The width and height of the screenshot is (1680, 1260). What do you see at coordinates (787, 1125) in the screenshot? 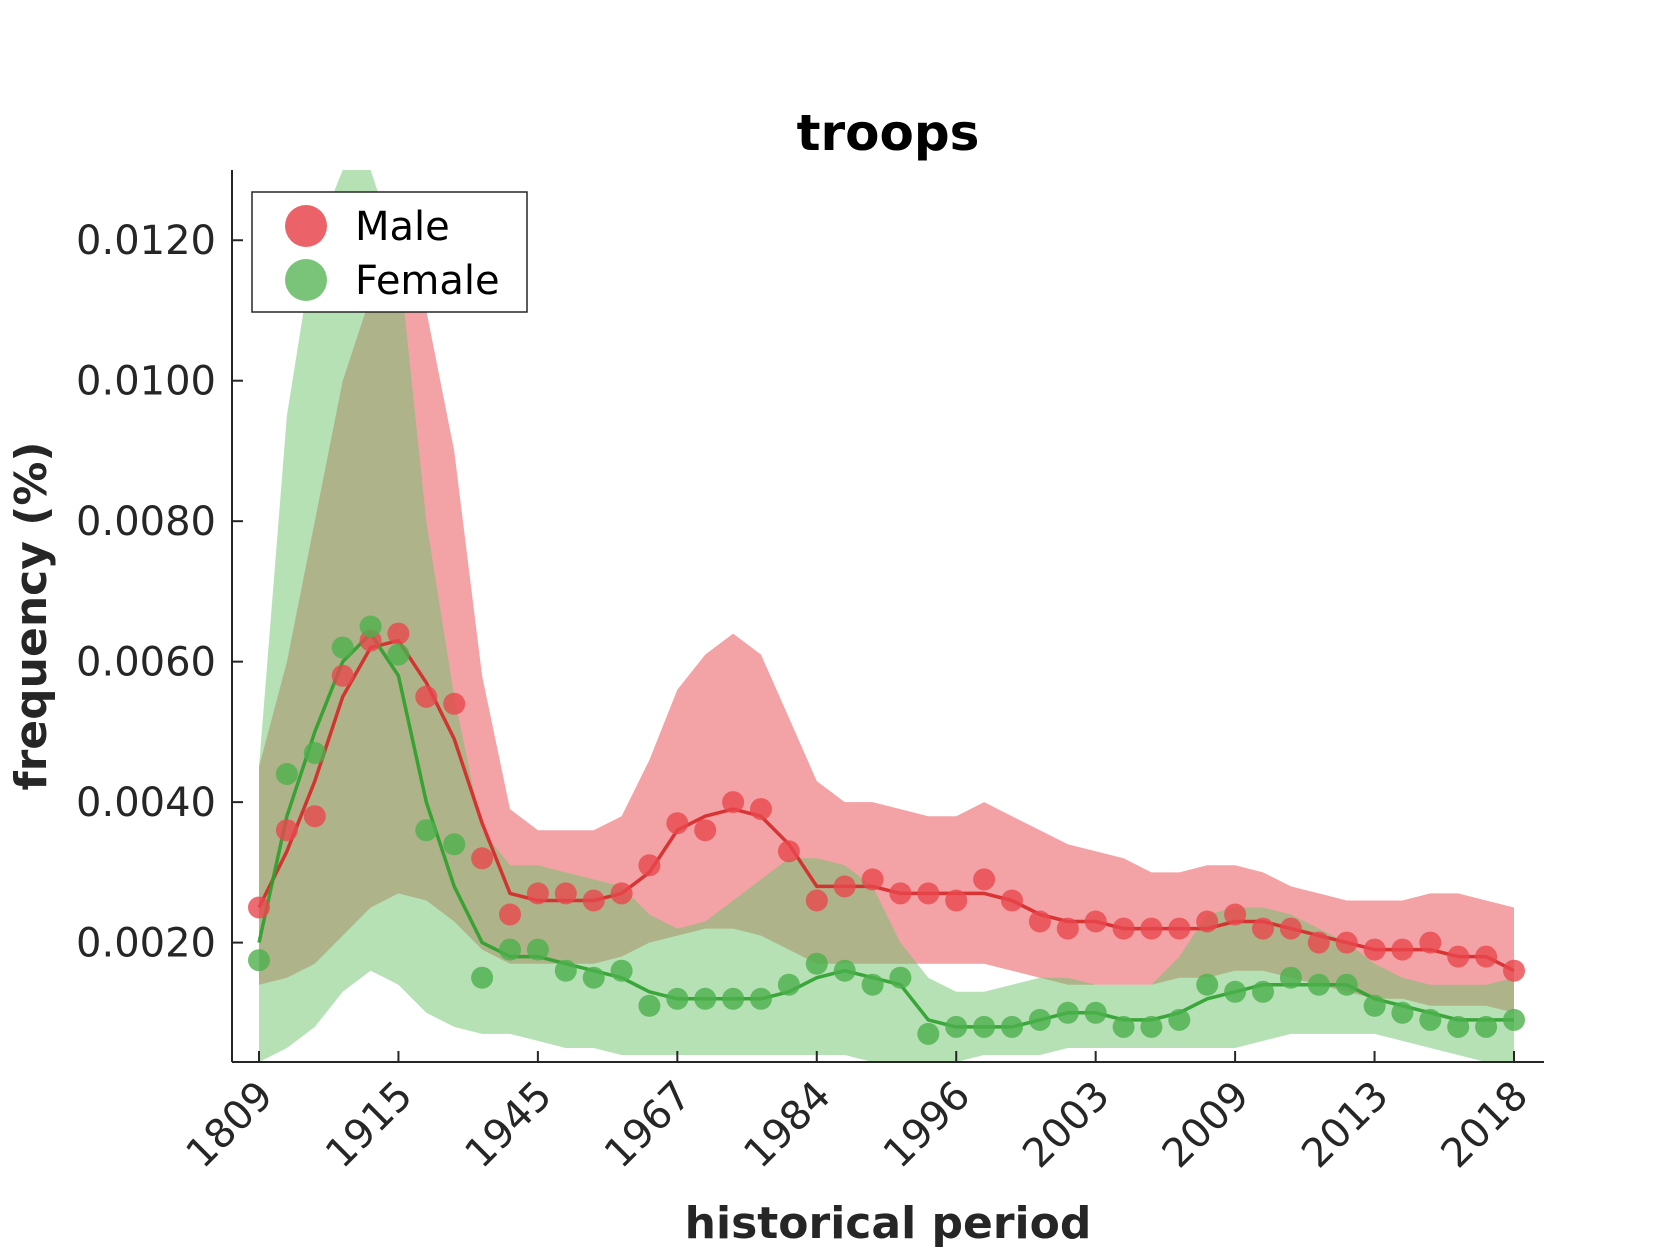
I see `x-tick-label: 1984` at bounding box center [787, 1125].